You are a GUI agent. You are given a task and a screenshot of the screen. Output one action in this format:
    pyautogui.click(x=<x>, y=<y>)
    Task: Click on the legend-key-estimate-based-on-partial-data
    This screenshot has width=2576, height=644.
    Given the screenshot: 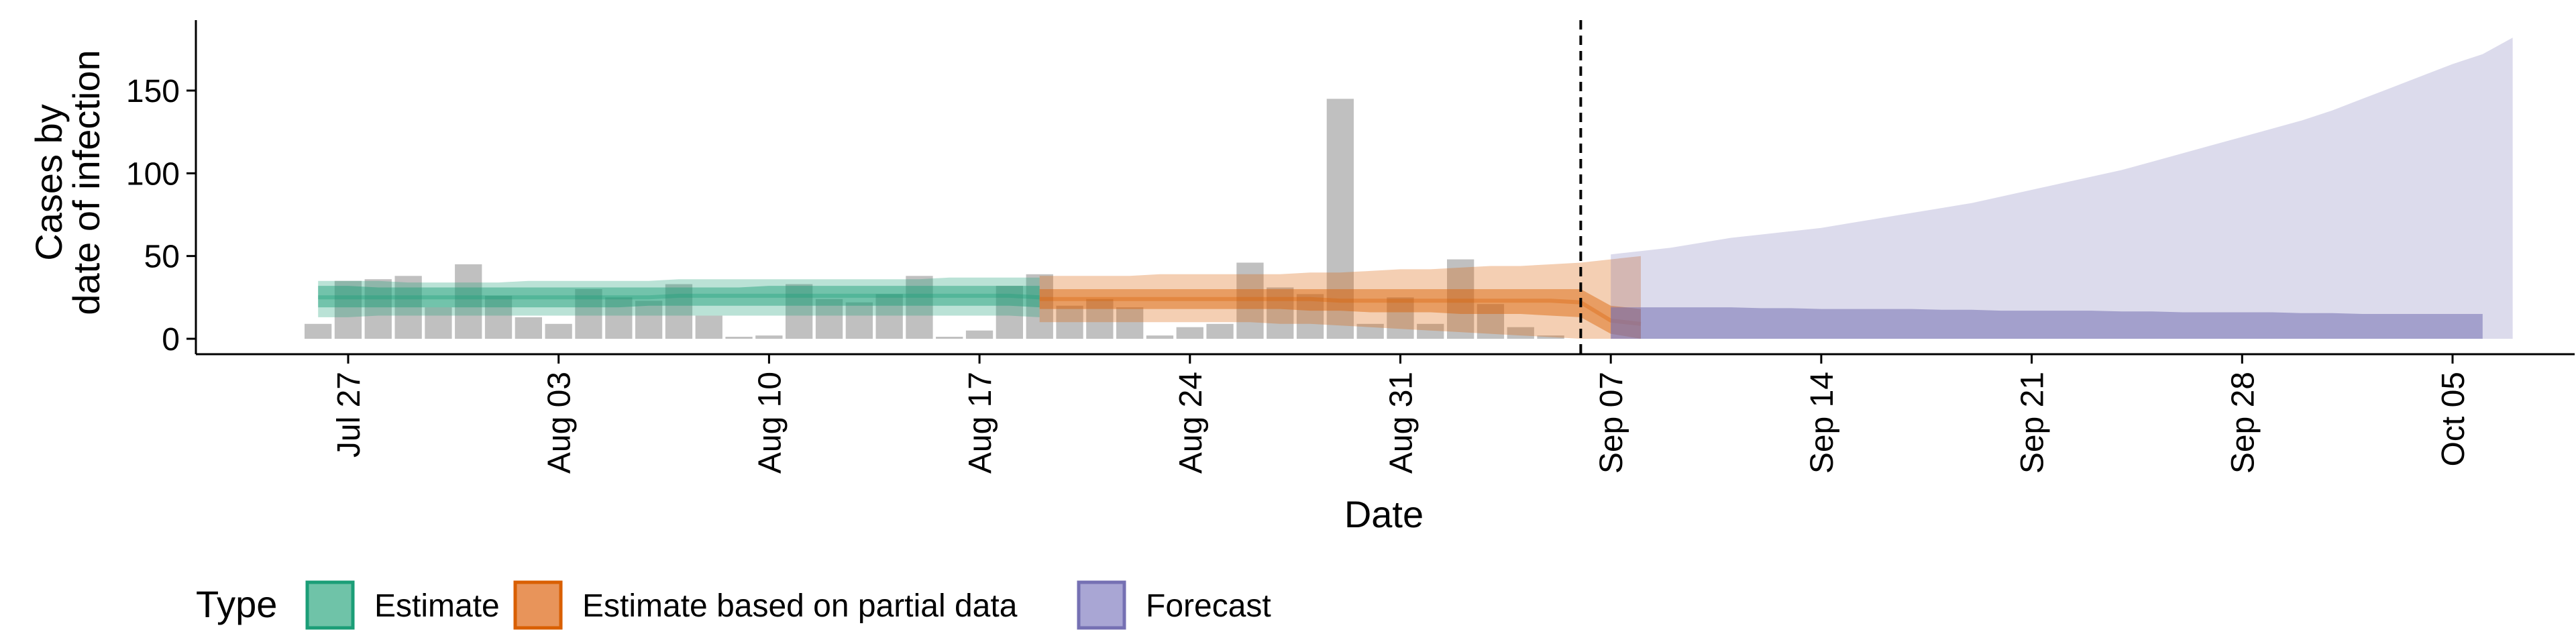 What is the action you would take?
    pyautogui.click(x=538, y=605)
    